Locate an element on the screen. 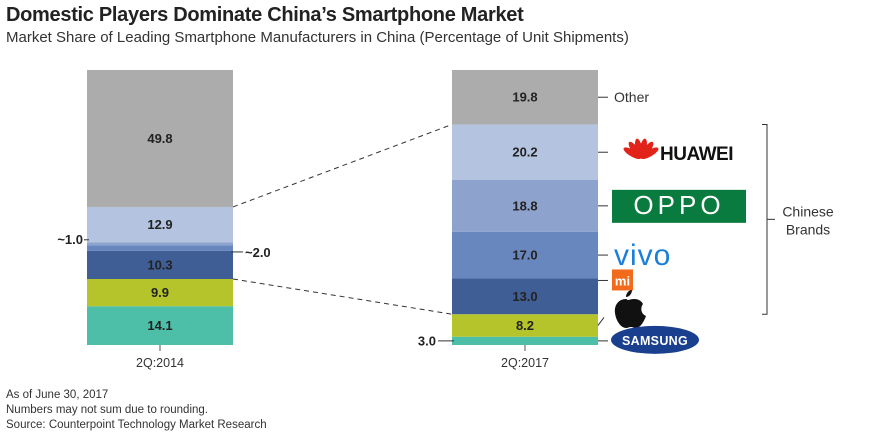 The width and height of the screenshot is (880, 436). samsung-logo is located at coordinates (655, 339).